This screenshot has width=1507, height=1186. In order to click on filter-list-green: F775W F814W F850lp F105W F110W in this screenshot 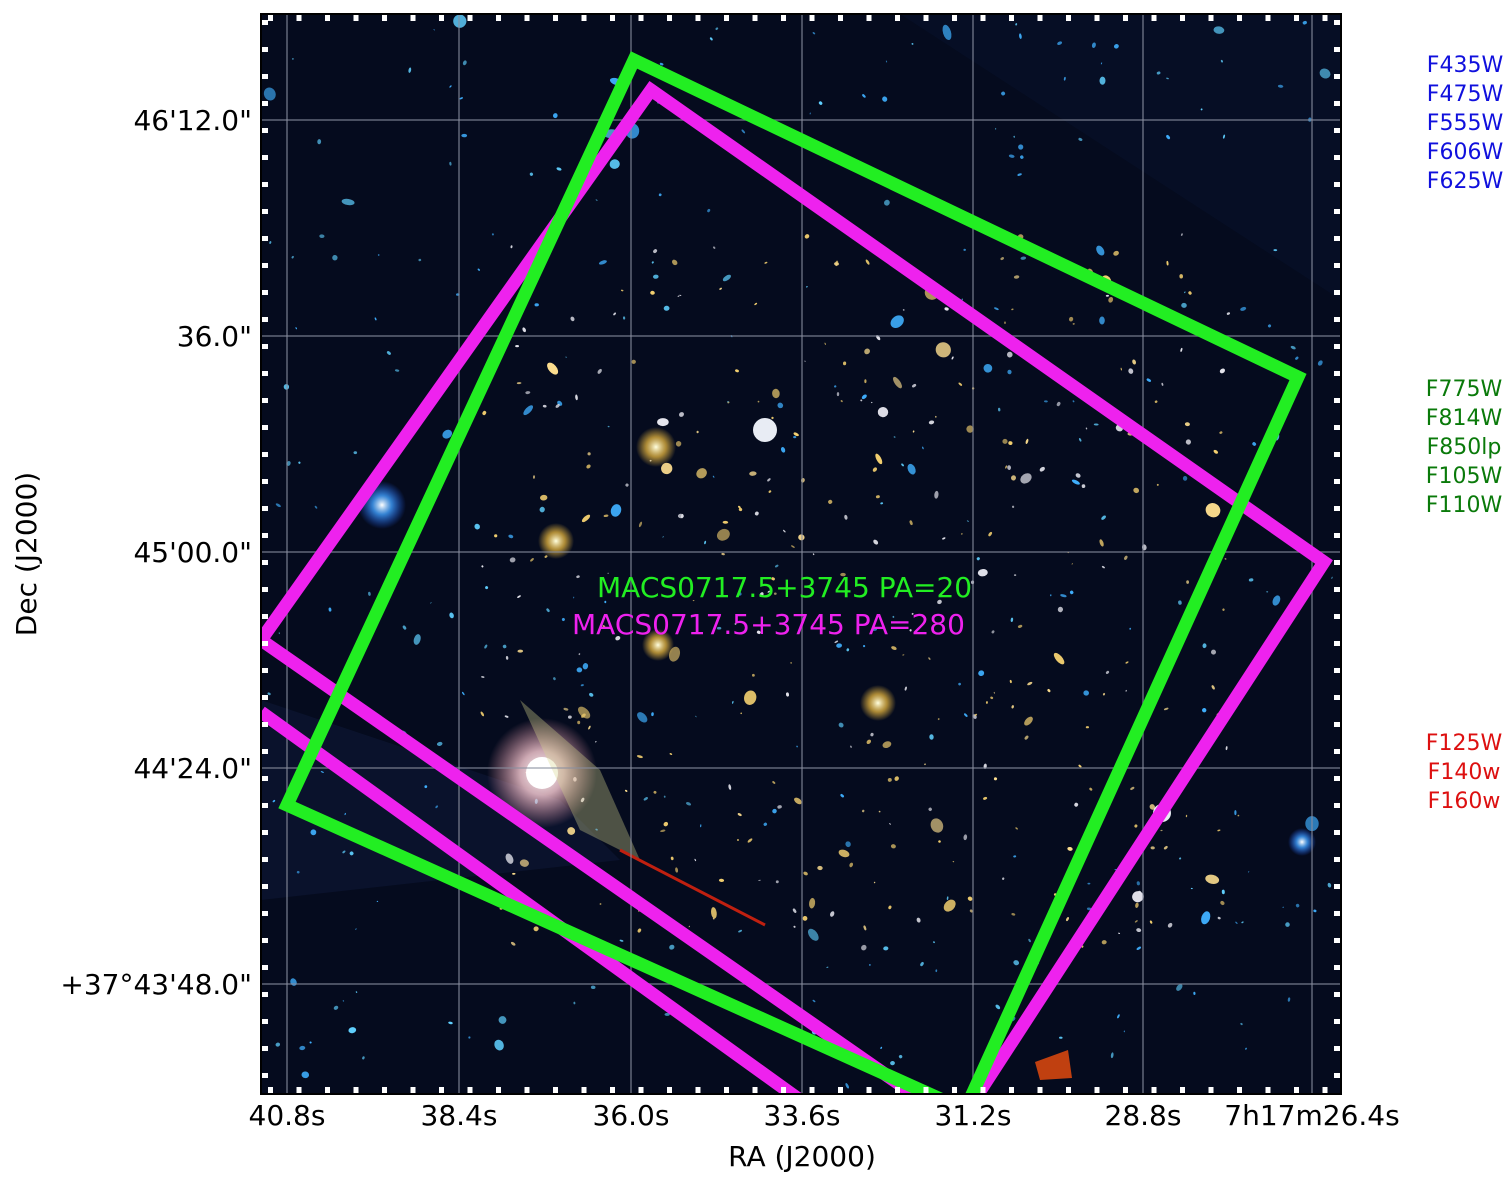, I will do `click(1464, 447)`.